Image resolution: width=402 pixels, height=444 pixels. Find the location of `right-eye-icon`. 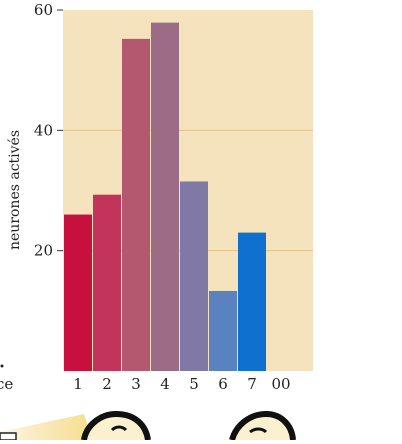

right-eye-icon is located at coordinates (262, 425).